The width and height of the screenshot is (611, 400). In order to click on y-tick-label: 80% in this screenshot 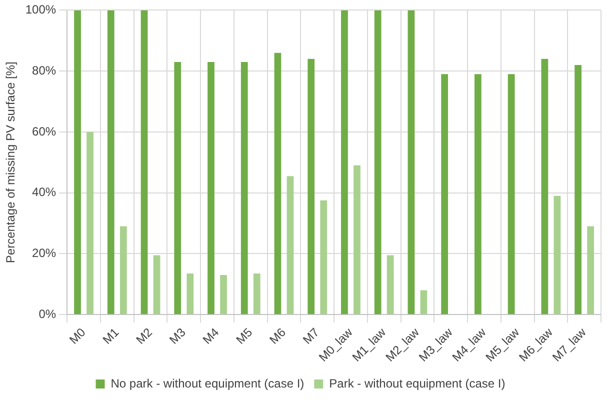, I will do `click(44, 70)`.